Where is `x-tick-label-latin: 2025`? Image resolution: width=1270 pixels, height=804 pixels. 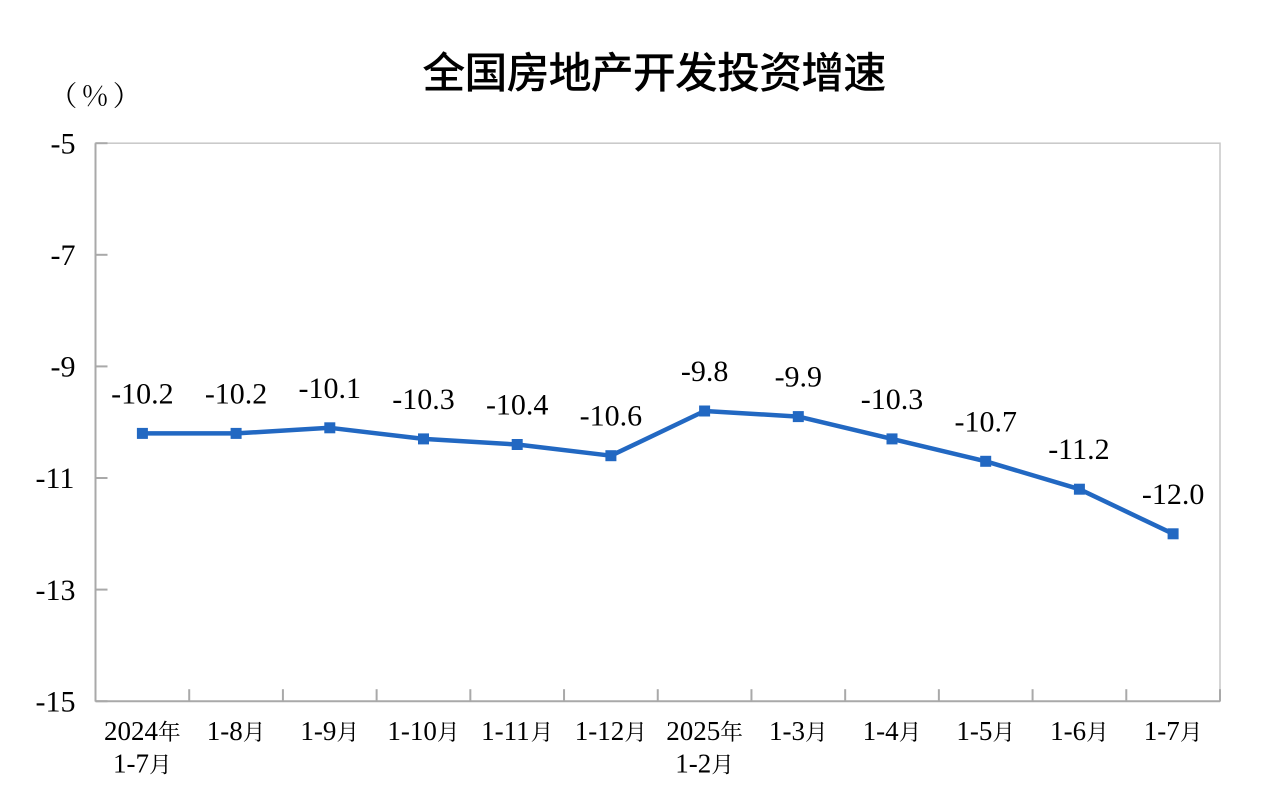 x-tick-label-latin: 2025 is located at coordinates (693, 731).